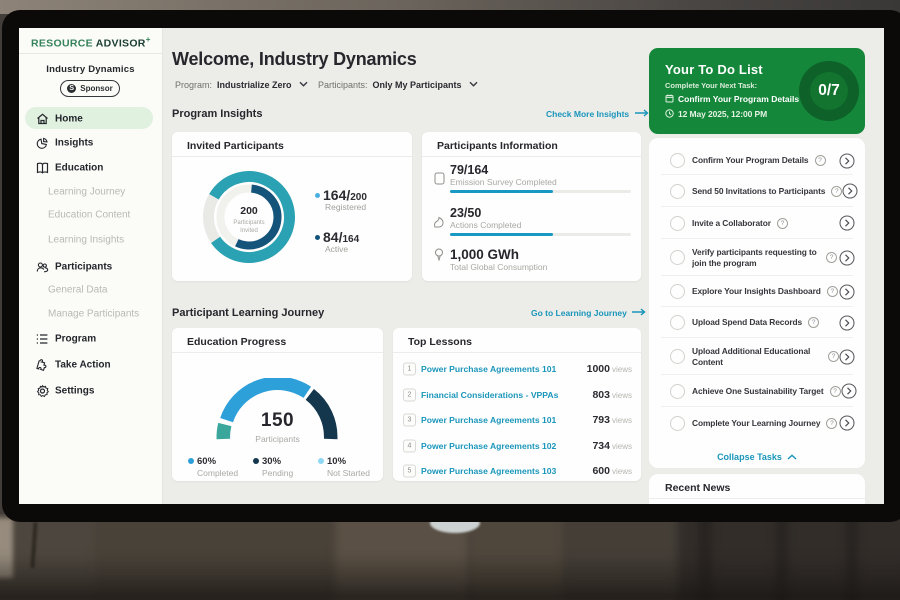  What do you see at coordinates (249, 211) in the screenshot?
I see `svg-text: 200` at bounding box center [249, 211].